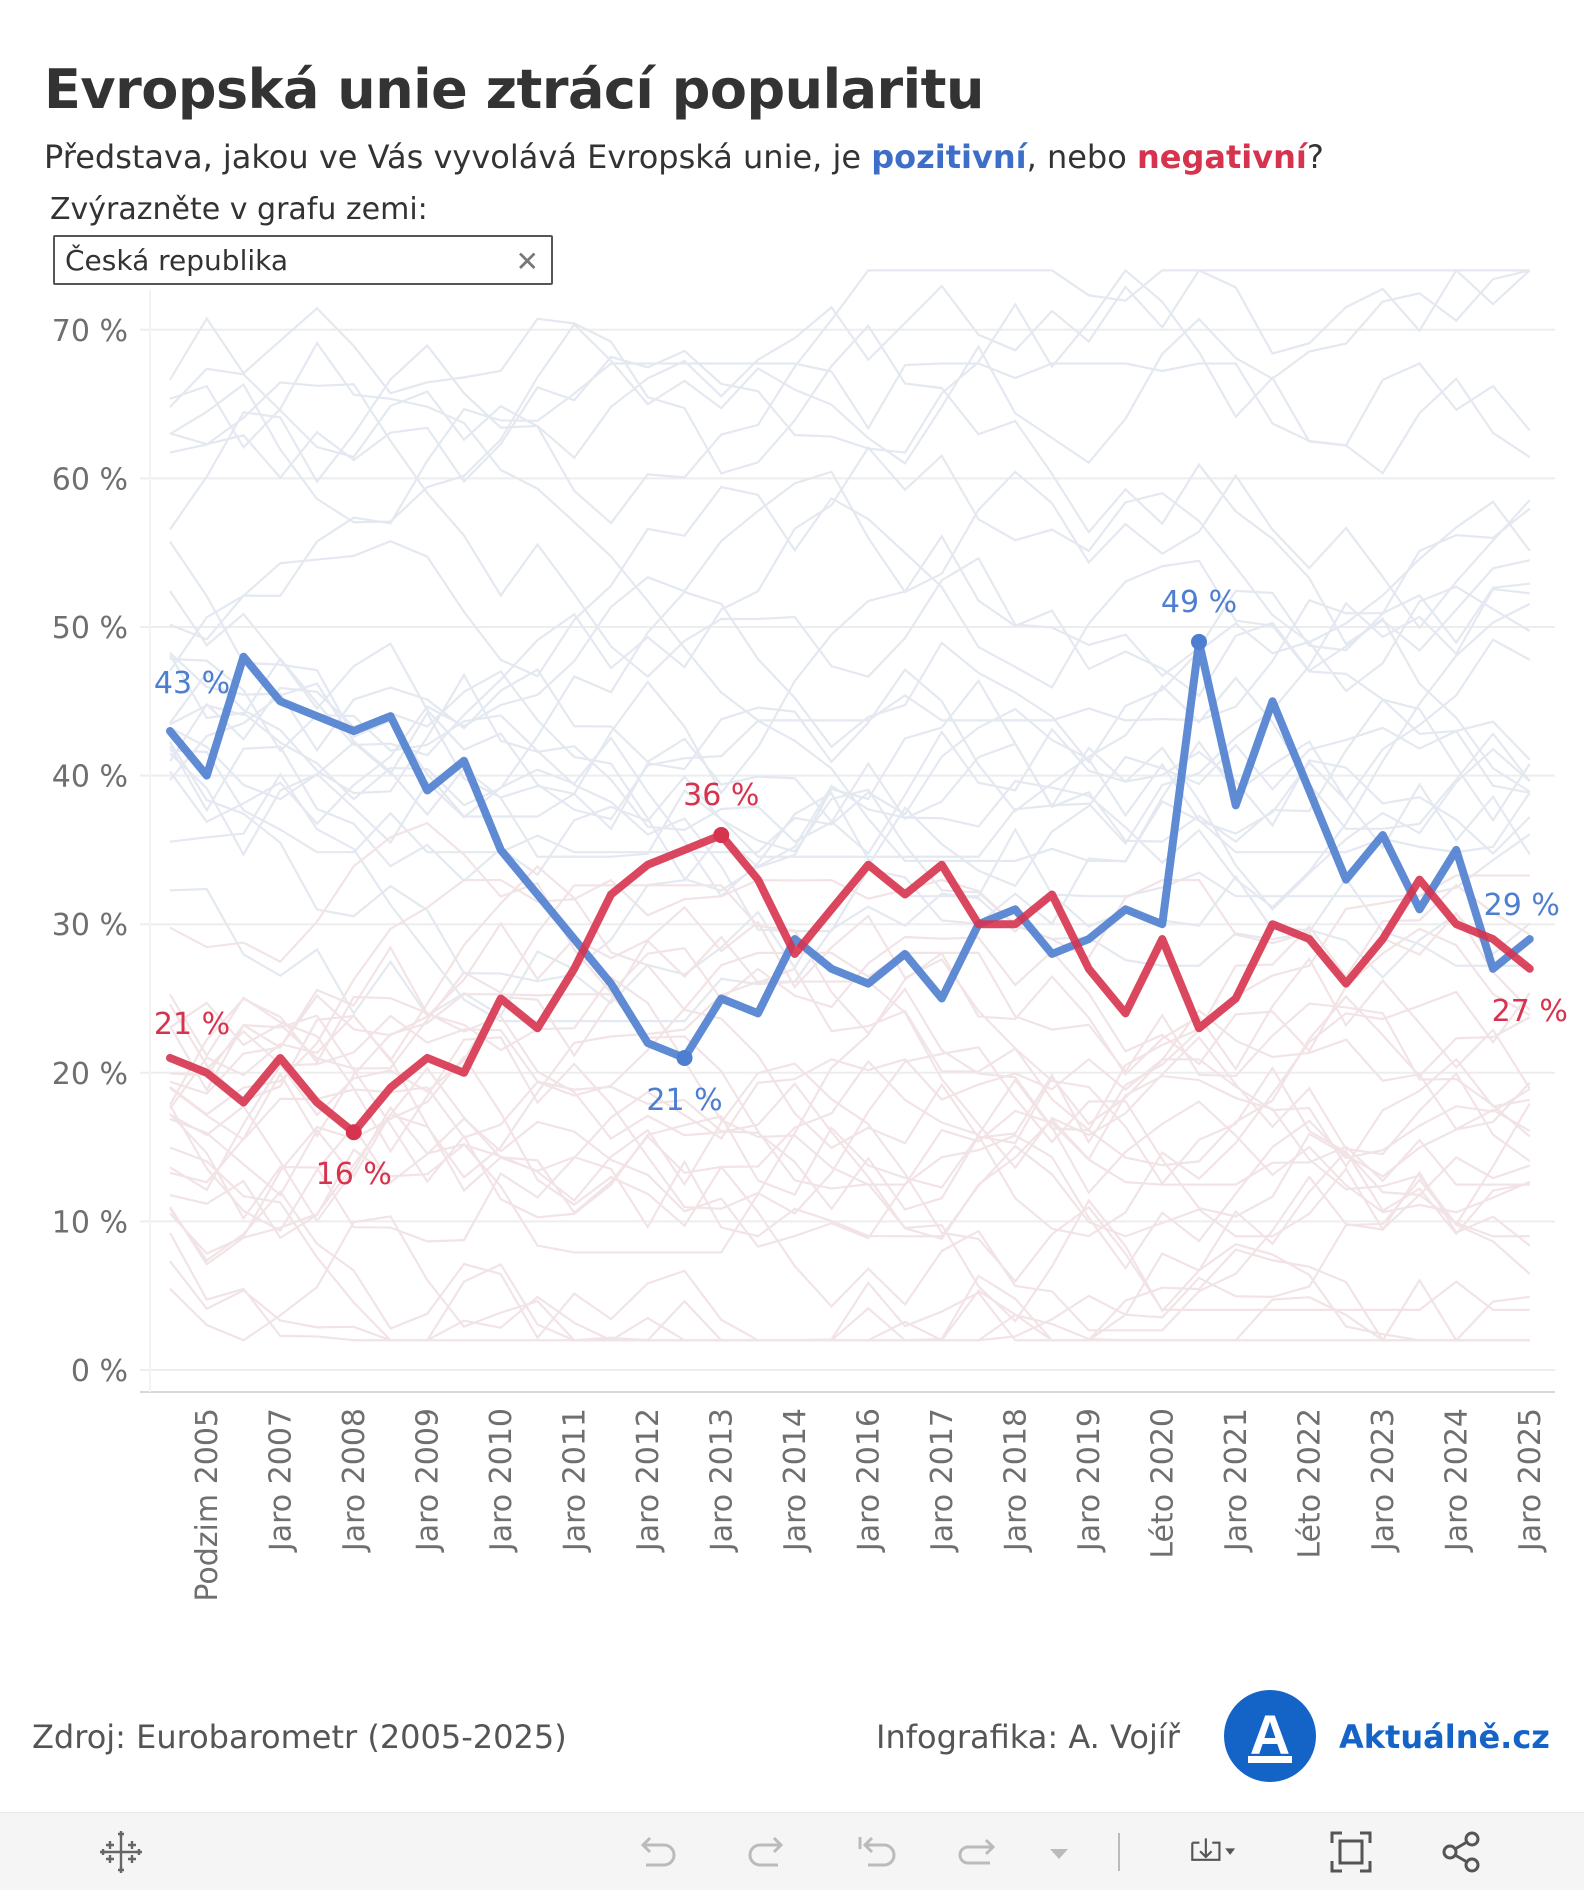 The height and width of the screenshot is (1890, 1584). What do you see at coordinates (721, 1480) in the screenshot?
I see `x-tick-label: Jaro 2013` at bounding box center [721, 1480].